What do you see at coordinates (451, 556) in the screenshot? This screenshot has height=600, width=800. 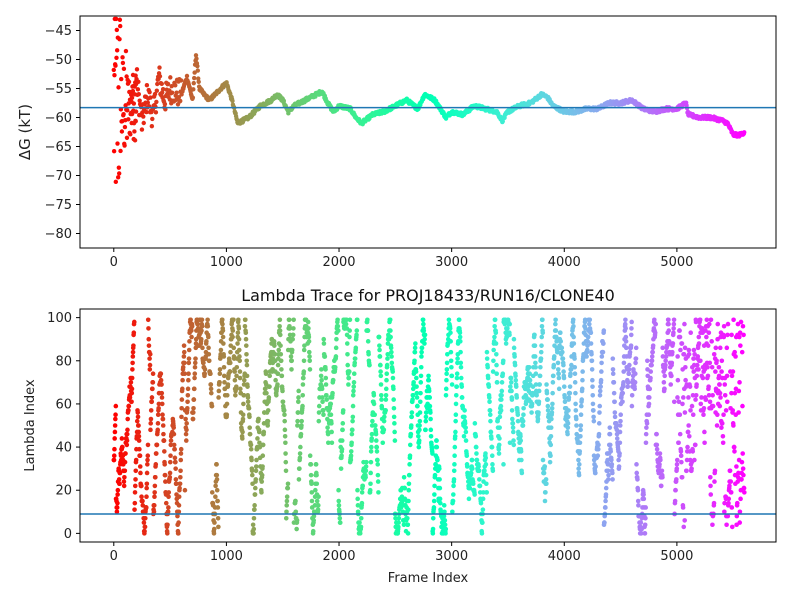 I see `x-tick-label: 3000` at bounding box center [451, 556].